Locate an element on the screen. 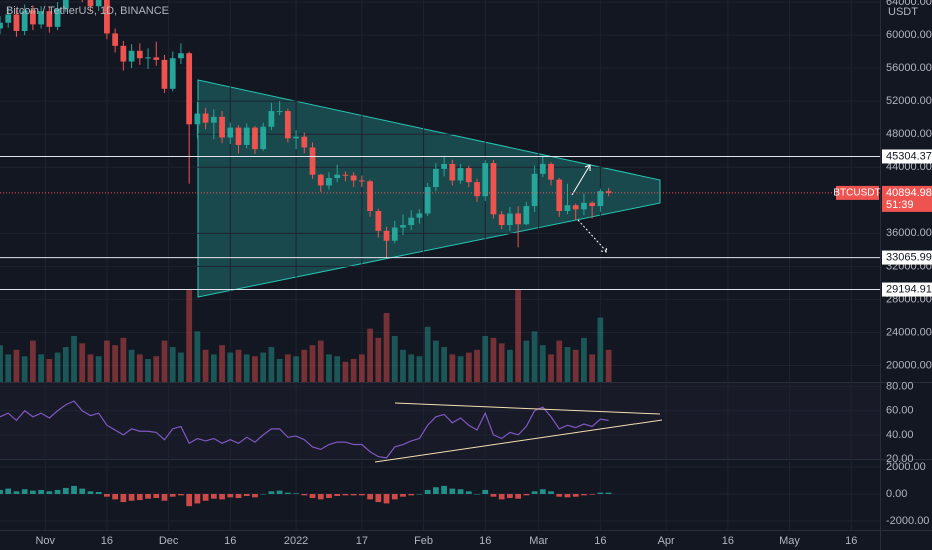 This screenshot has width=932, height=550. y-tick-label: 80.00 is located at coordinates (900, 387).